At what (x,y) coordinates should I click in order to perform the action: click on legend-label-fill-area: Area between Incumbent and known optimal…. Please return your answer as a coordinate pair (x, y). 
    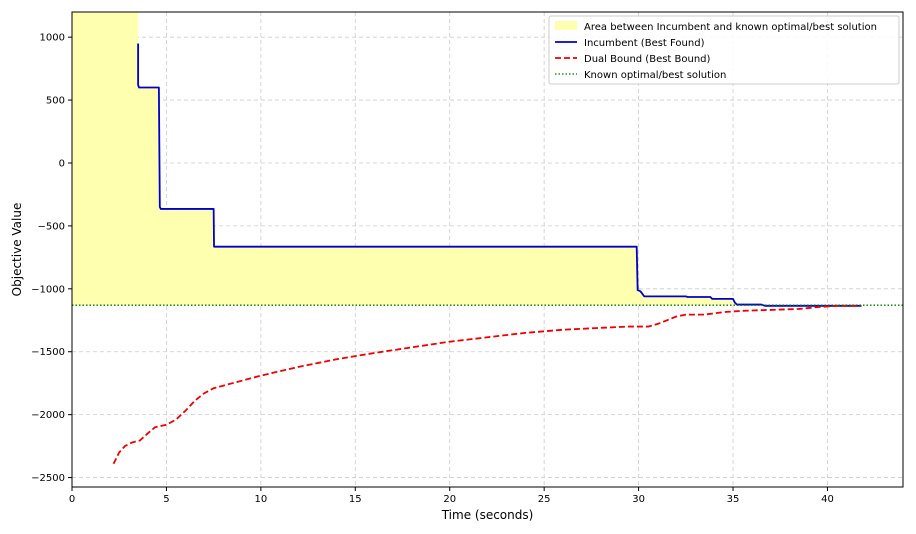
    Looking at the image, I should click on (730, 27).